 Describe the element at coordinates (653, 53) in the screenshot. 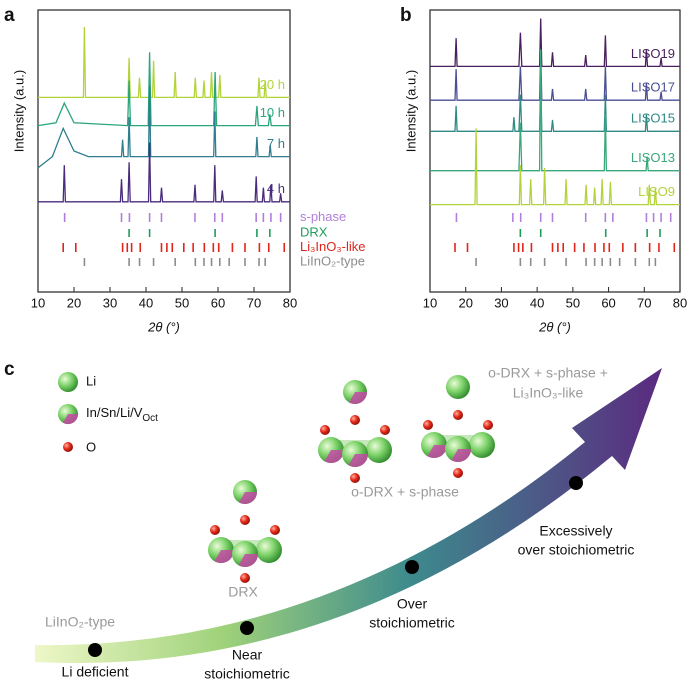

I see `series-label: LISO19` at that location.